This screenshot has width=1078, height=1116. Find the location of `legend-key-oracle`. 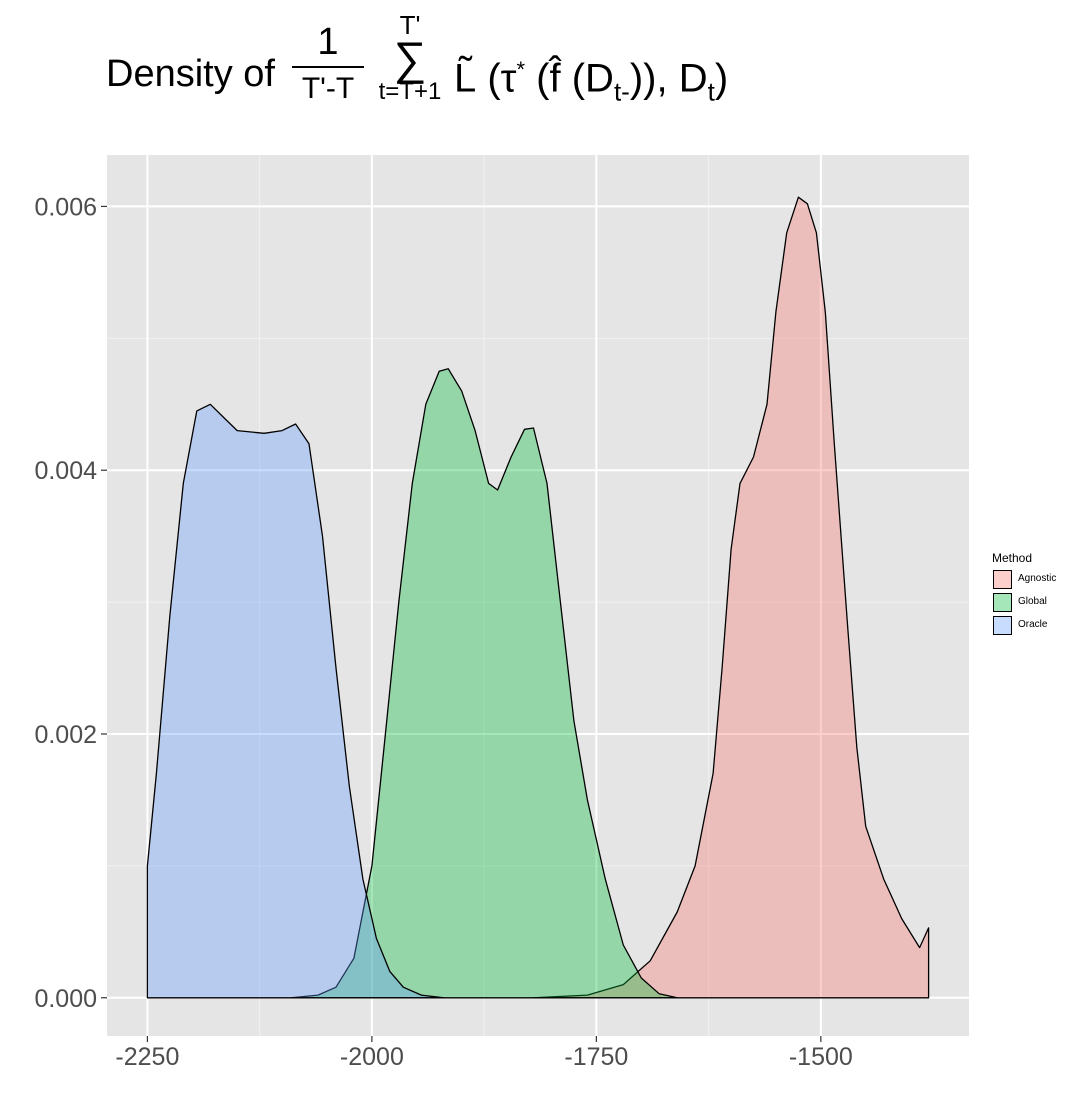

legend-key-oracle is located at coordinates (1002, 625).